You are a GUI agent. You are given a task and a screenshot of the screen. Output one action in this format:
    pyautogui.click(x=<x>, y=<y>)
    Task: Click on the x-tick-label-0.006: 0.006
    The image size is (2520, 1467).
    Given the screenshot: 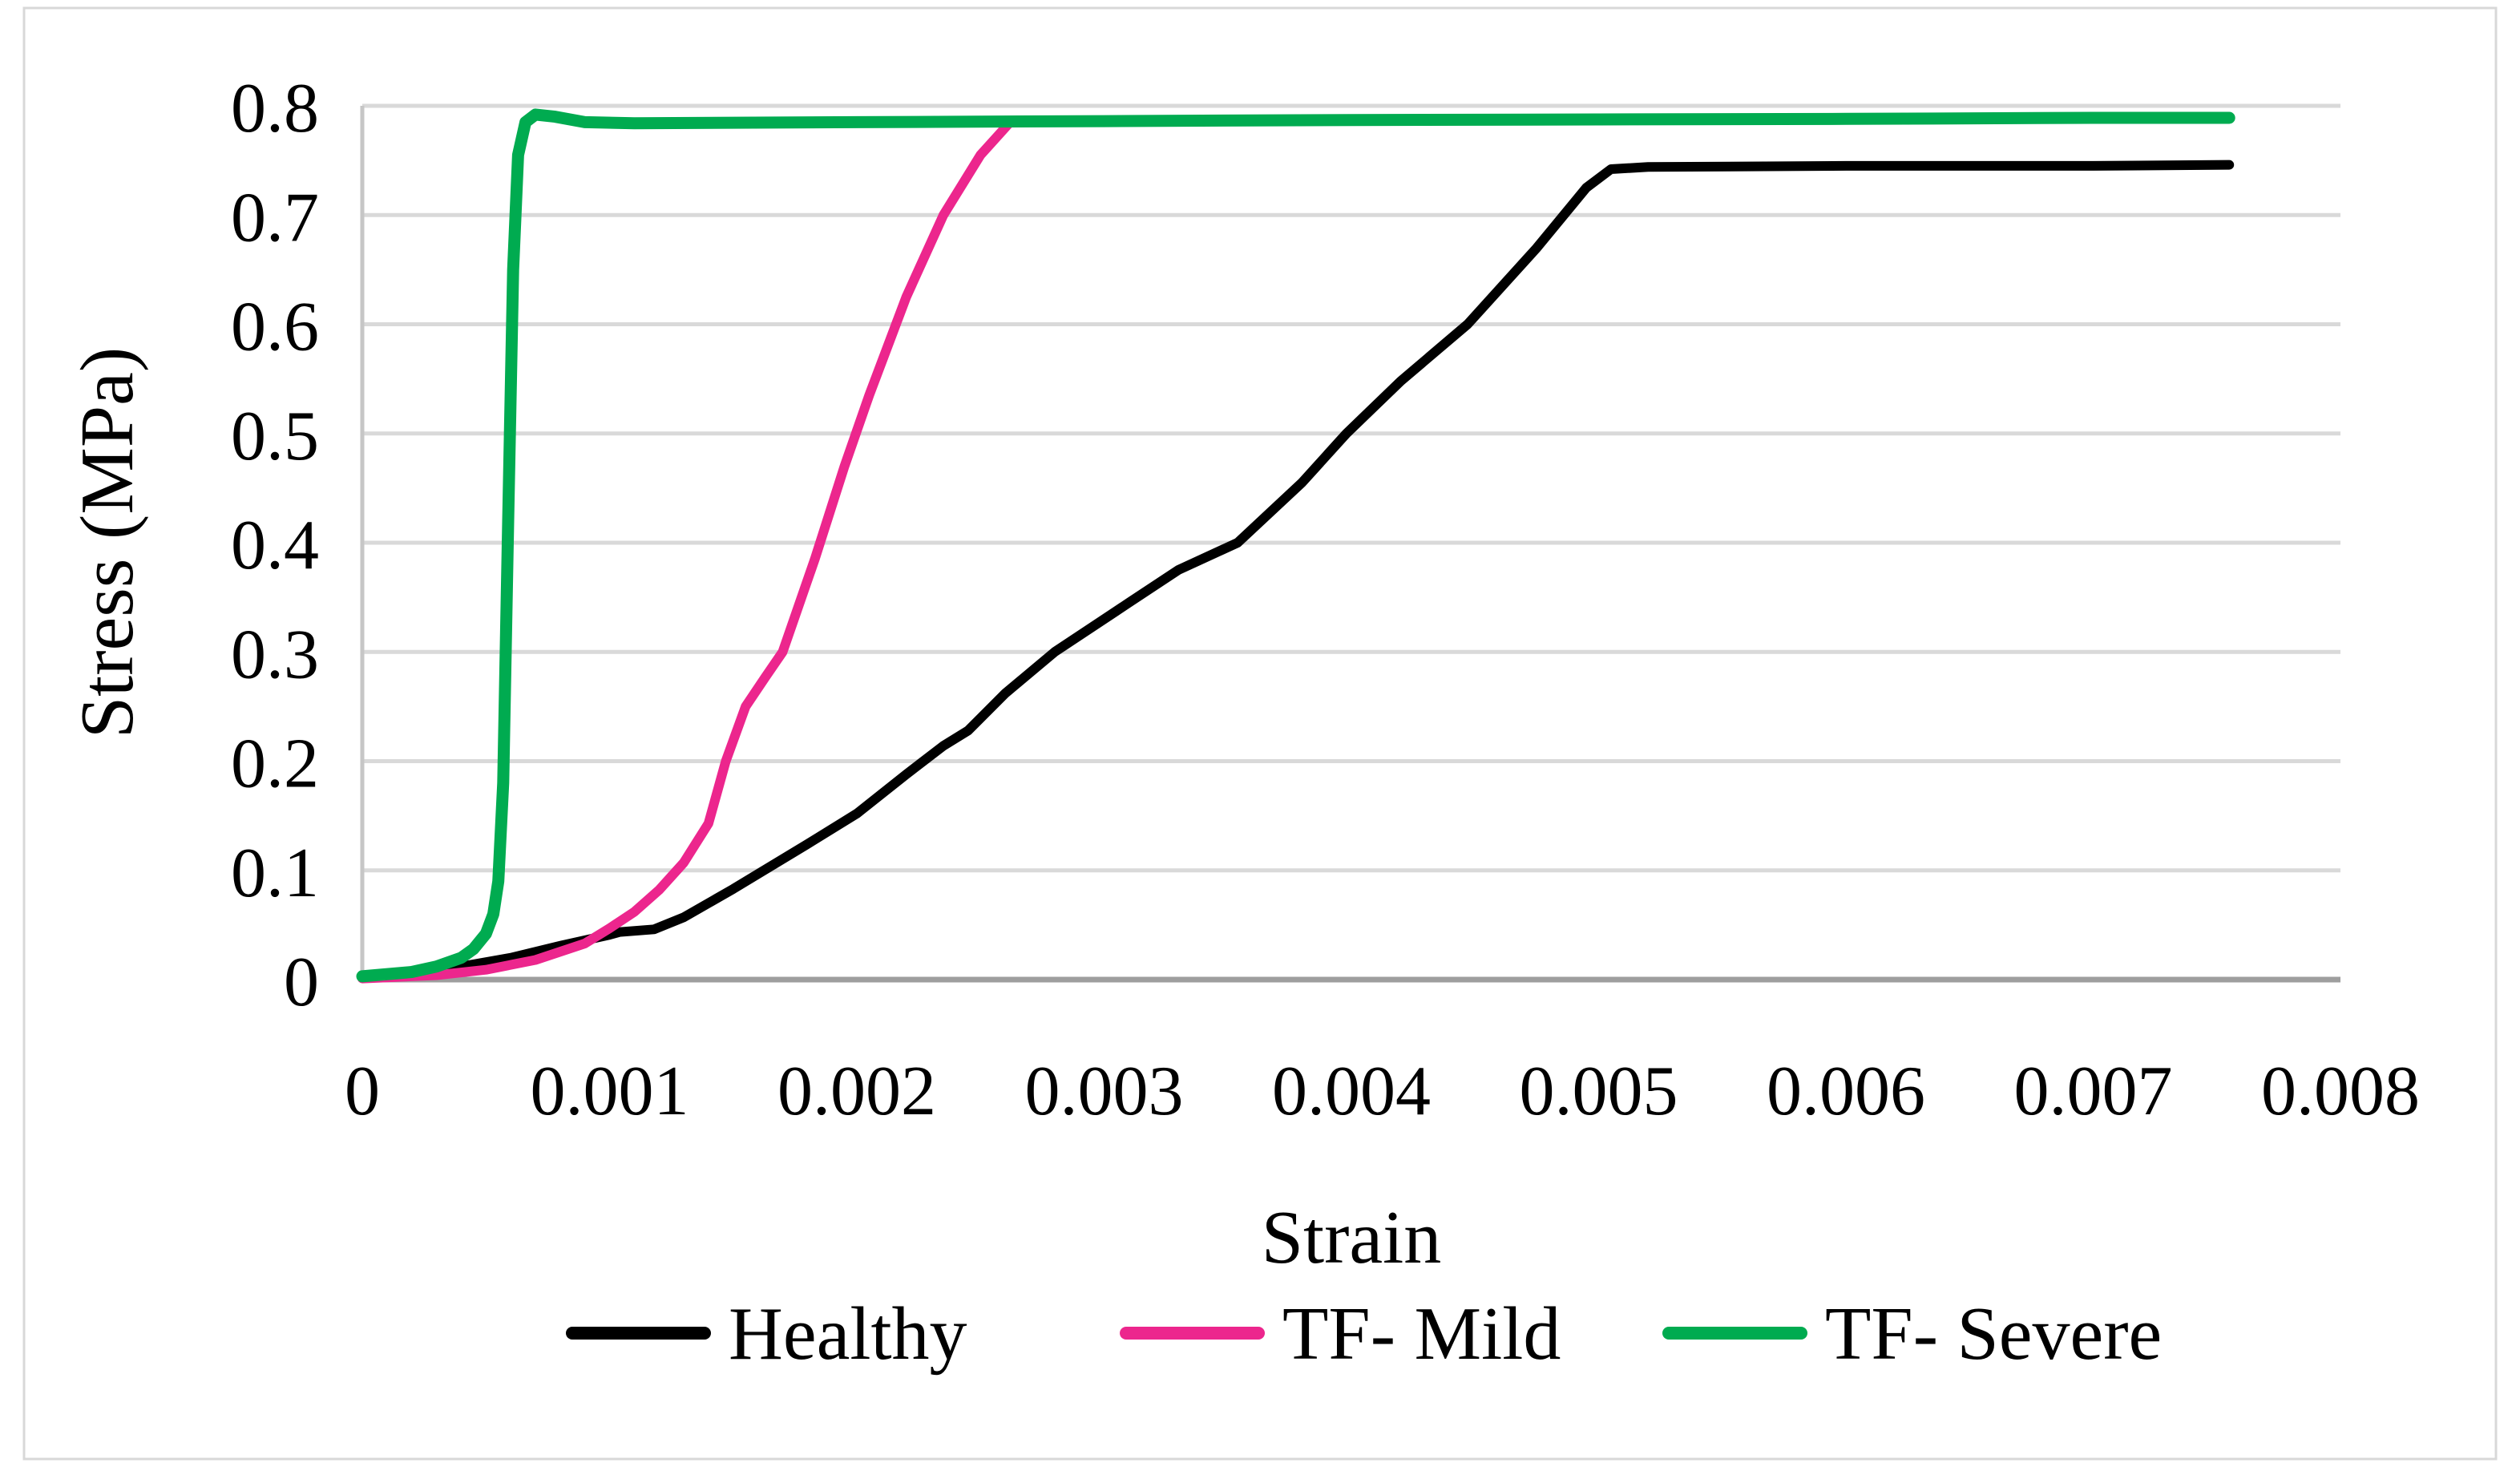 What is the action you would take?
    pyautogui.click(x=1846, y=1091)
    